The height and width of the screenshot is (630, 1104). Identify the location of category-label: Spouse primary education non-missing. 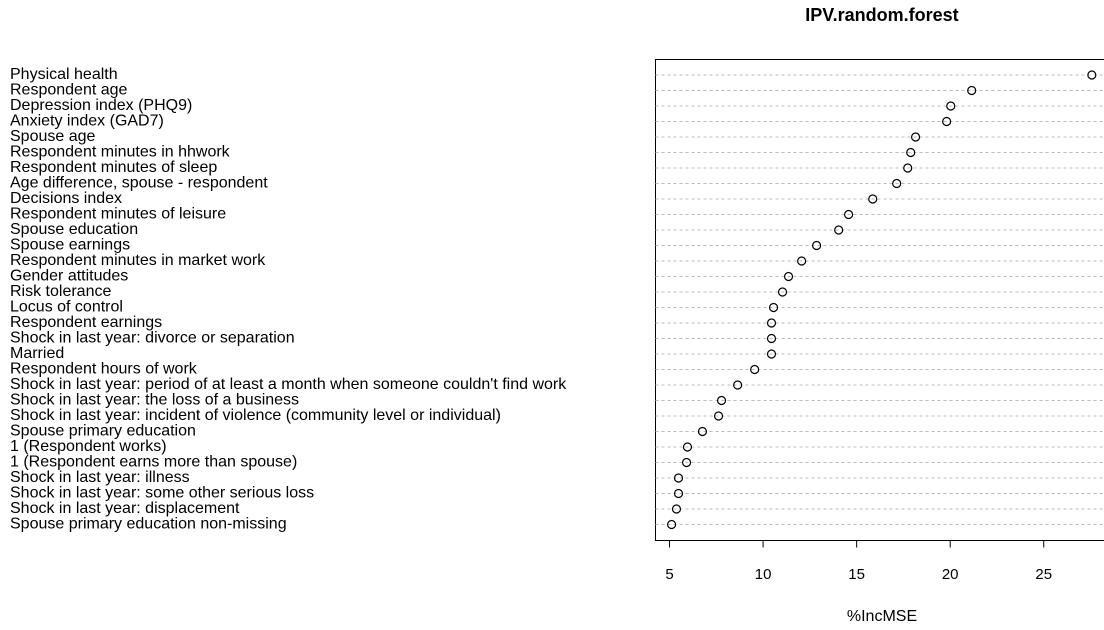
(148, 524).